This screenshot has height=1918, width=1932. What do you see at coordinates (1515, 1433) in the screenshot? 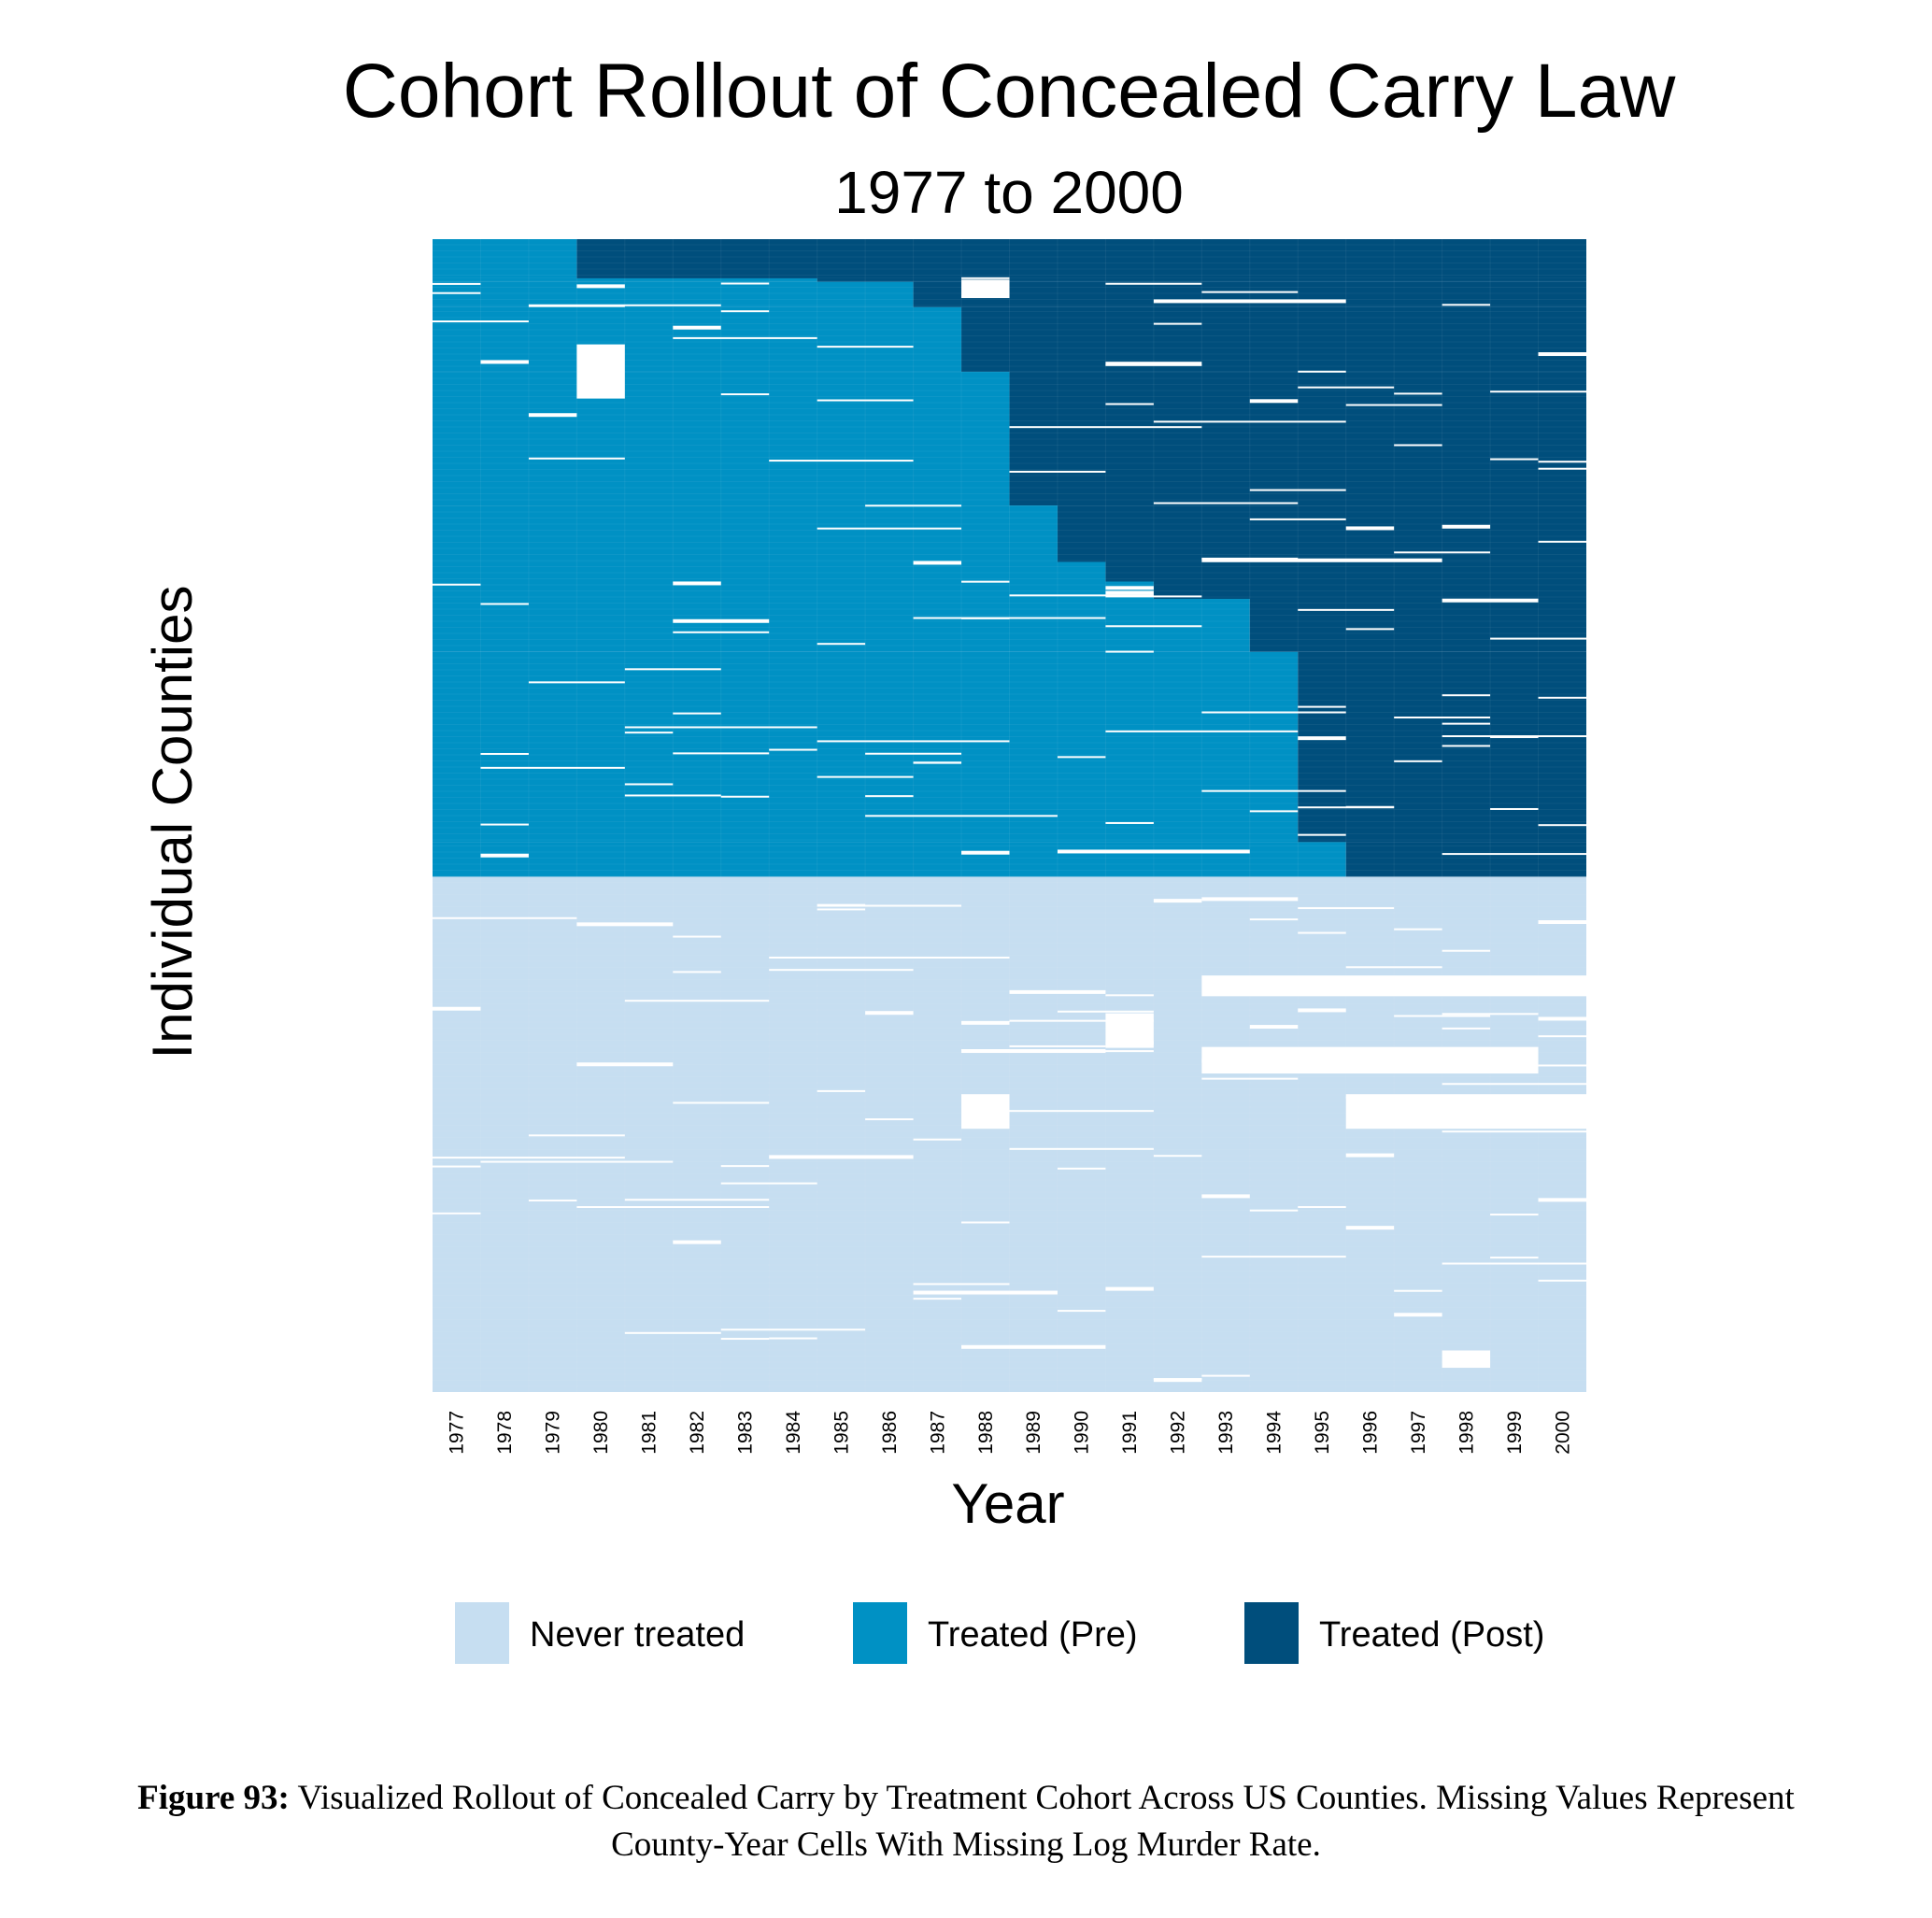
I see `x-tick-label: 1999` at bounding box center [1515, 1433].